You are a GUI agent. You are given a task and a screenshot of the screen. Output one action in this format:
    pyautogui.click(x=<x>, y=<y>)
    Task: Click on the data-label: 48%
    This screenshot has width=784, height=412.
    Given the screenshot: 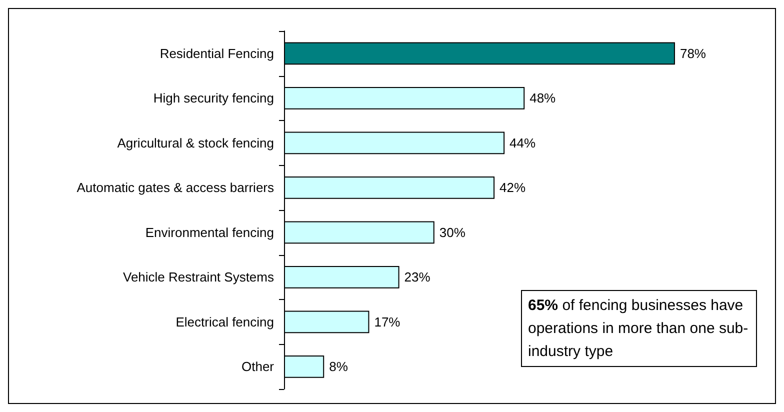 What is the action you would take?
    pyautogui.click(x=543, y=98)
    